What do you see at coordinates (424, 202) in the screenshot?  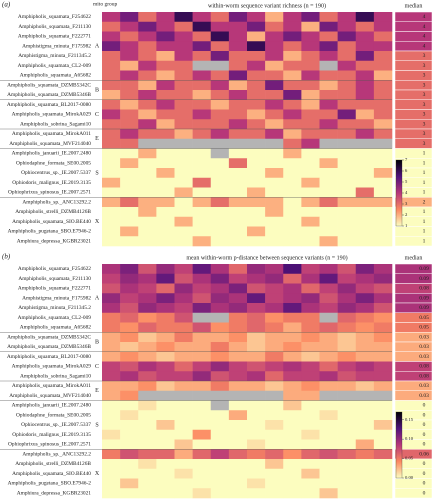 I see `median-label: 2` at bounding box center [424, 202].